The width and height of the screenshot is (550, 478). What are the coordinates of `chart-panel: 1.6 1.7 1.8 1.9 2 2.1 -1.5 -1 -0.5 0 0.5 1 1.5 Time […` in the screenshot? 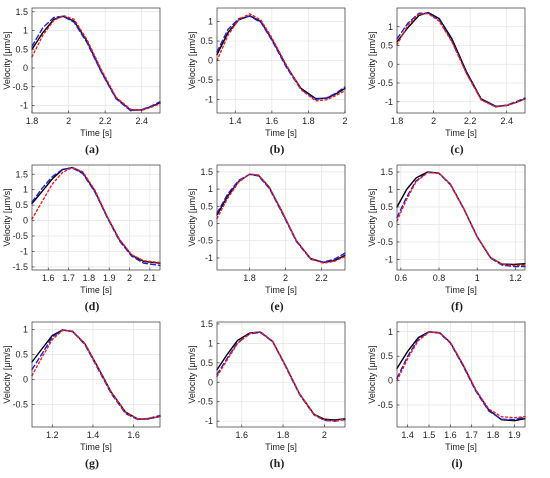 It's located at (81, 238).